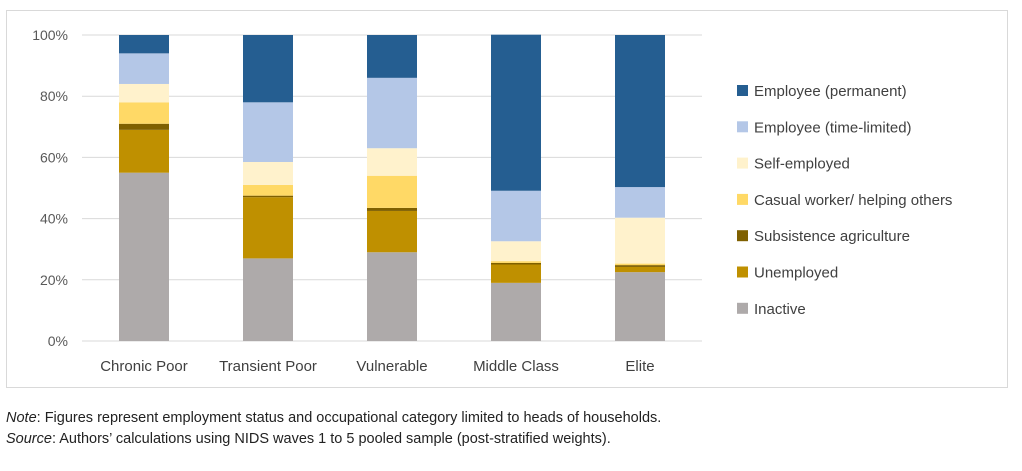 This screenshot has height=471, width=1022. What do you see at coordinates (50, 188) in the screenshot?
I see `y-axis: 0% 20% 40% 60% 80% 100%` at bounding box center [50, 188].